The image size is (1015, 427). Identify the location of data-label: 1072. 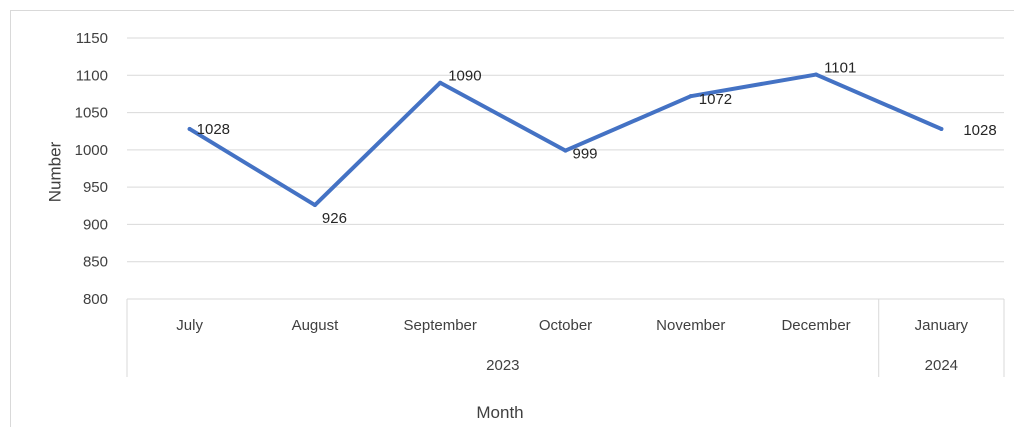
(715, 99).